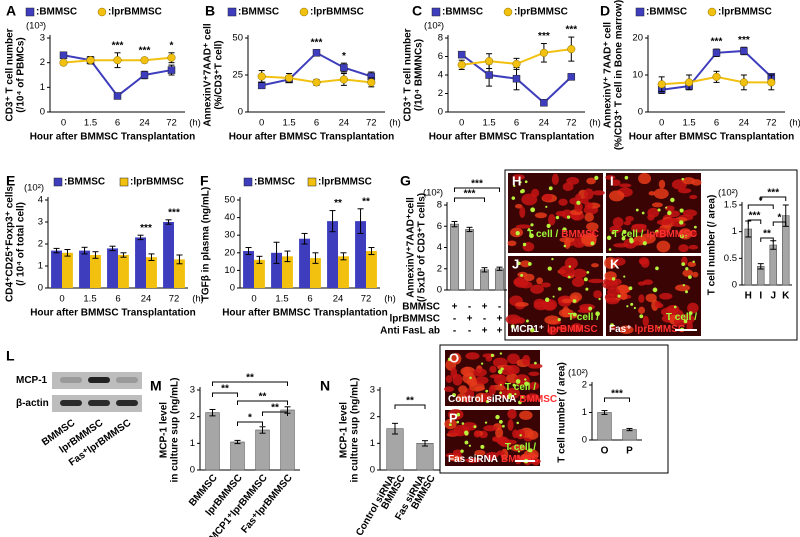 This screenshot has height=537, width=800. I want to click on image-caption: T cell / lprBMMSC, so click(654, 234).